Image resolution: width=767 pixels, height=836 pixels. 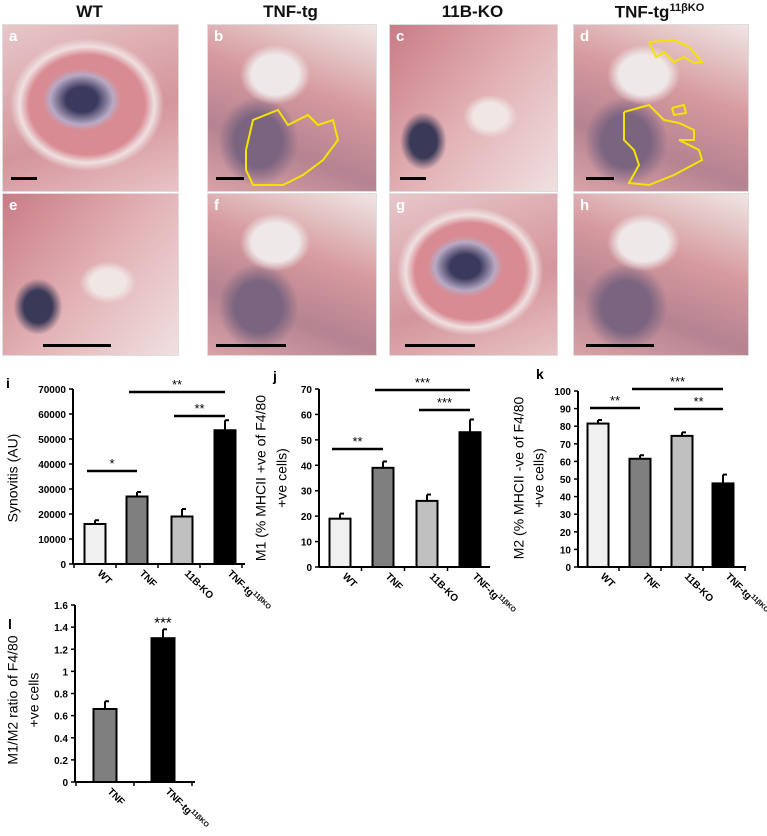 What do you see at coordinates (52, 390) in the screenshot?
I see `y-tick-label: 70000` at bounding box center [52, 390].